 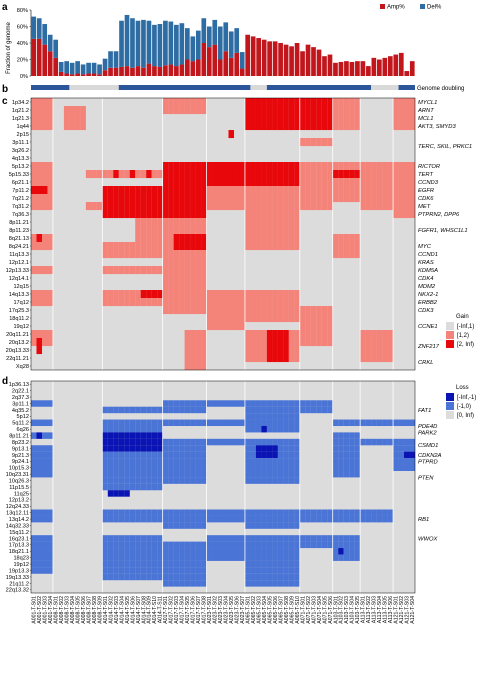 What do you see at coordinates (17, 359) in the screenshot?
I see `heatmap-row-label: 22q11.21` at bounding box center [17, 359].